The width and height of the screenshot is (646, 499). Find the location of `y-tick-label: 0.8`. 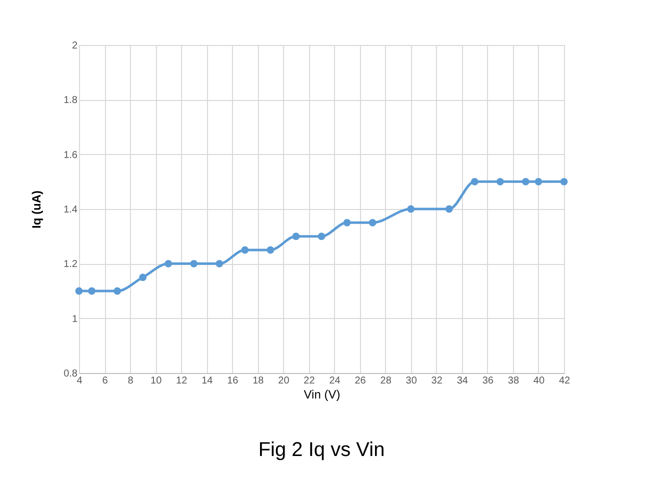

y-tick-label: 0.8 is located at coordinates (71, 374).